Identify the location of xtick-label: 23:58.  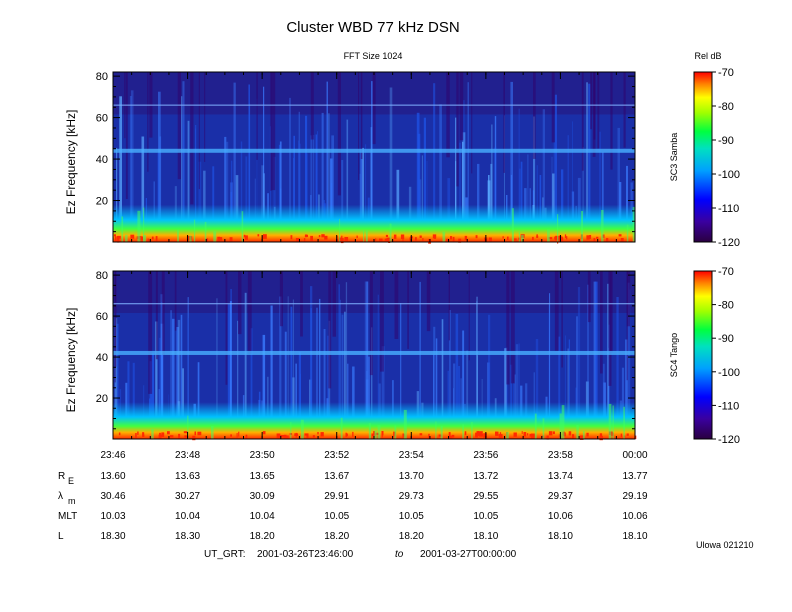
(560, 455).